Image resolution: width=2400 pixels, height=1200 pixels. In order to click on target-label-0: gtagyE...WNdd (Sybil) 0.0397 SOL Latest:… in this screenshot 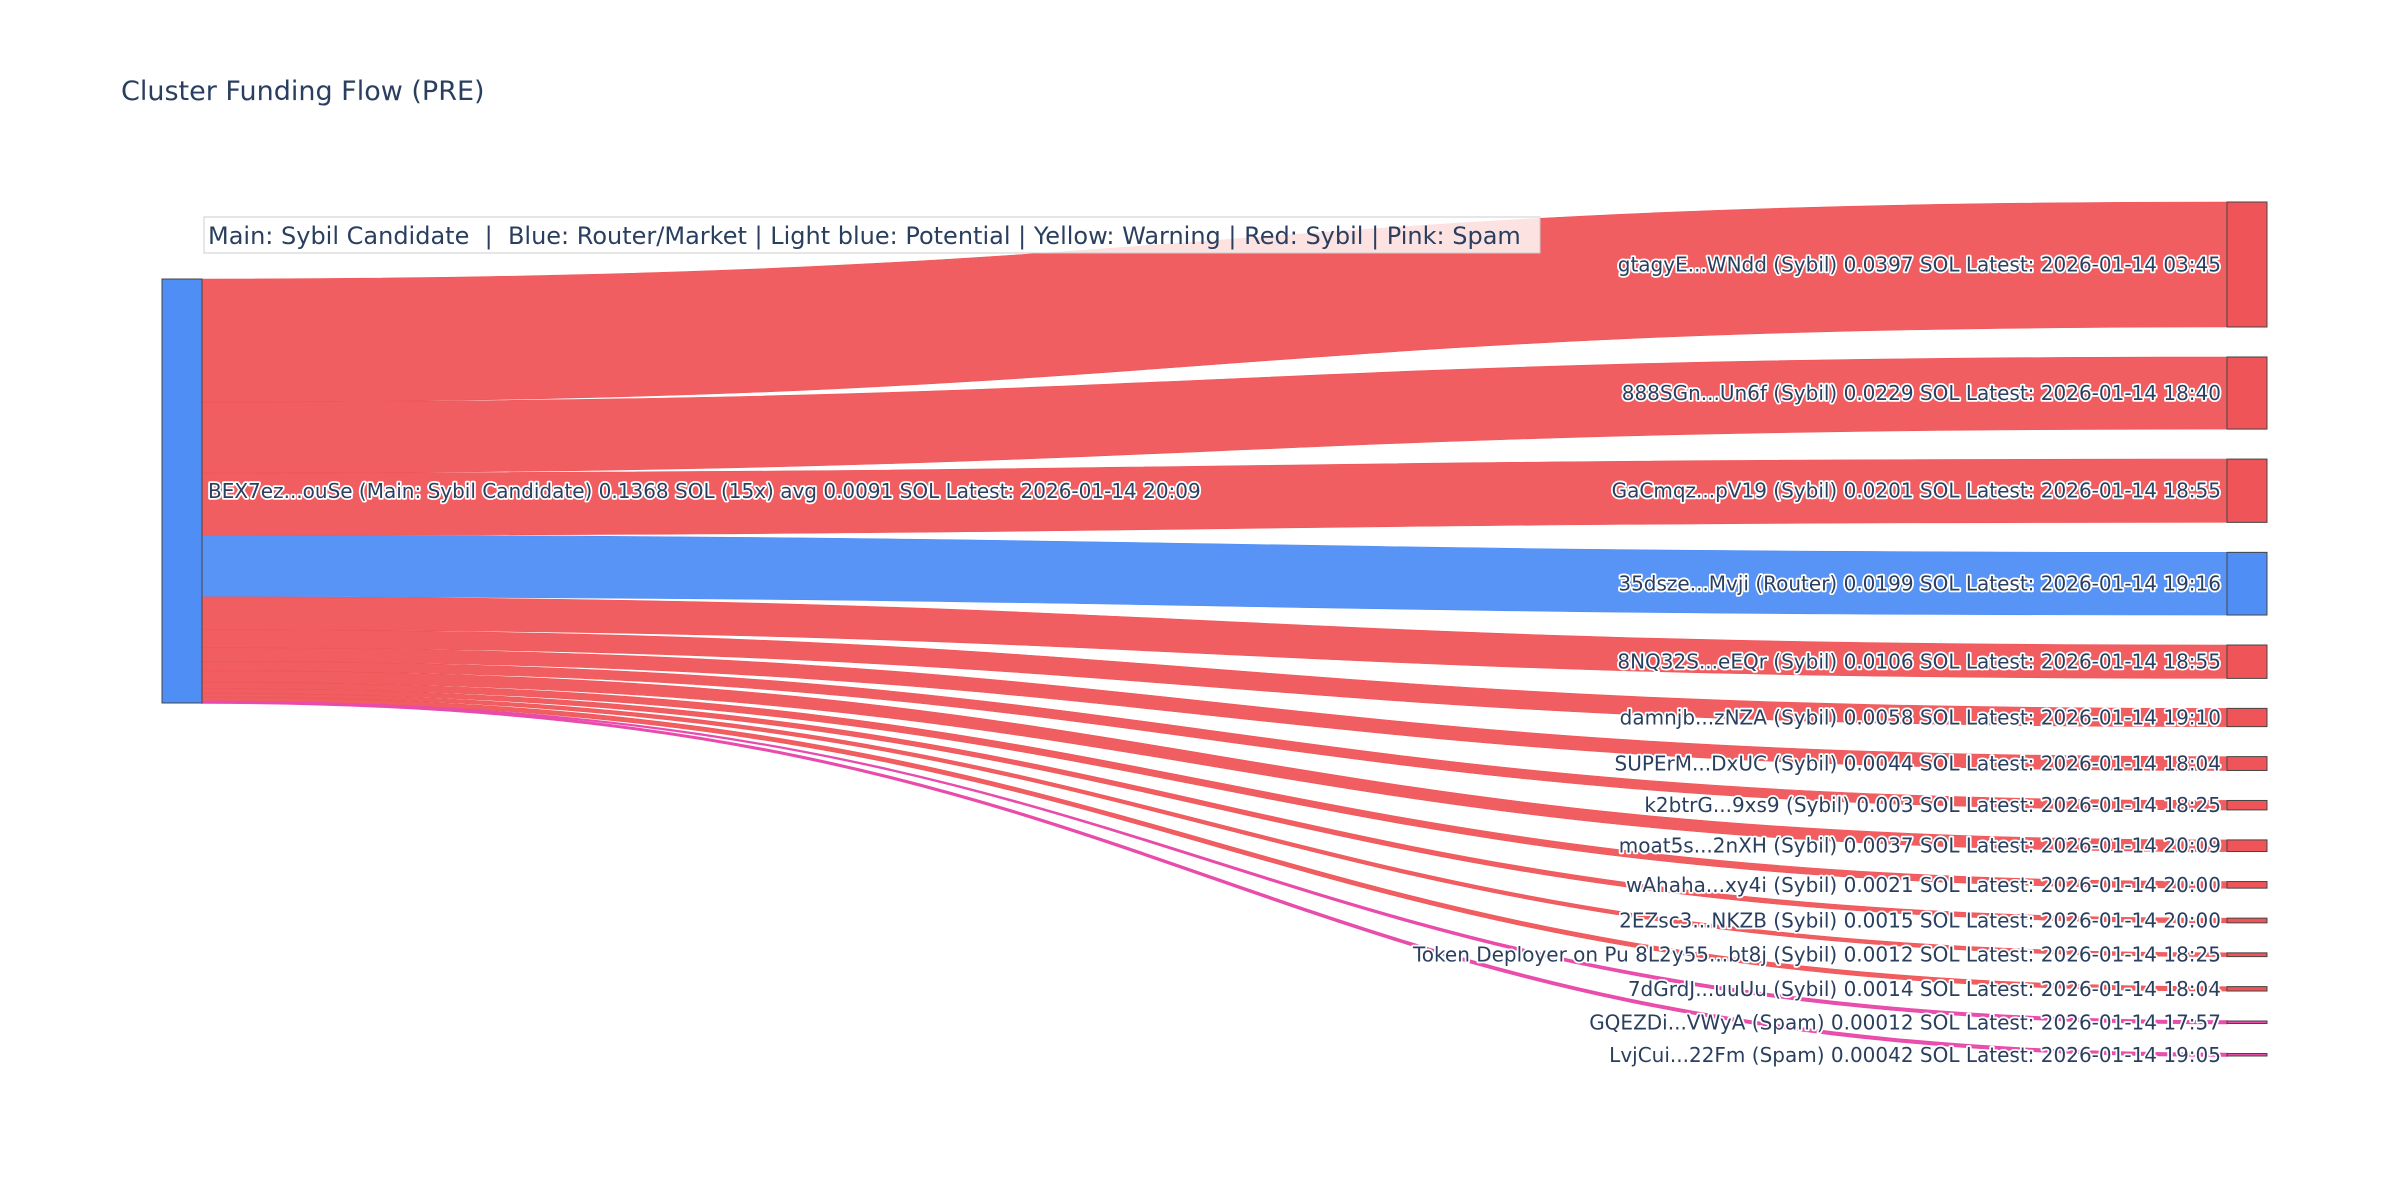, I will do `click(1919, 265)`.